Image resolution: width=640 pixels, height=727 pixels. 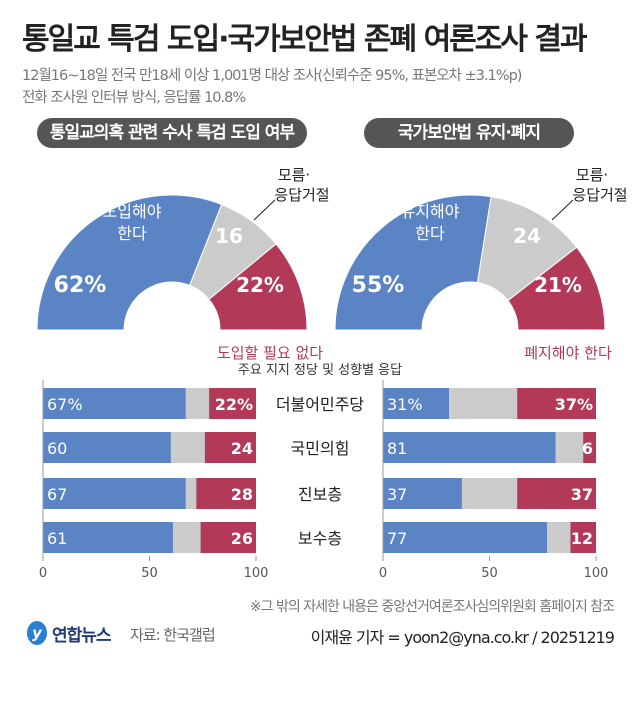 I want to click on bar-0-3-red, so click(x=228, y=537).